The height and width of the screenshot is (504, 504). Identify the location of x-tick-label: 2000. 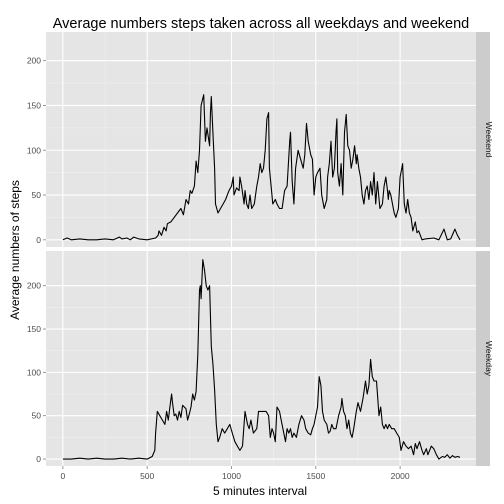
(400, 476).